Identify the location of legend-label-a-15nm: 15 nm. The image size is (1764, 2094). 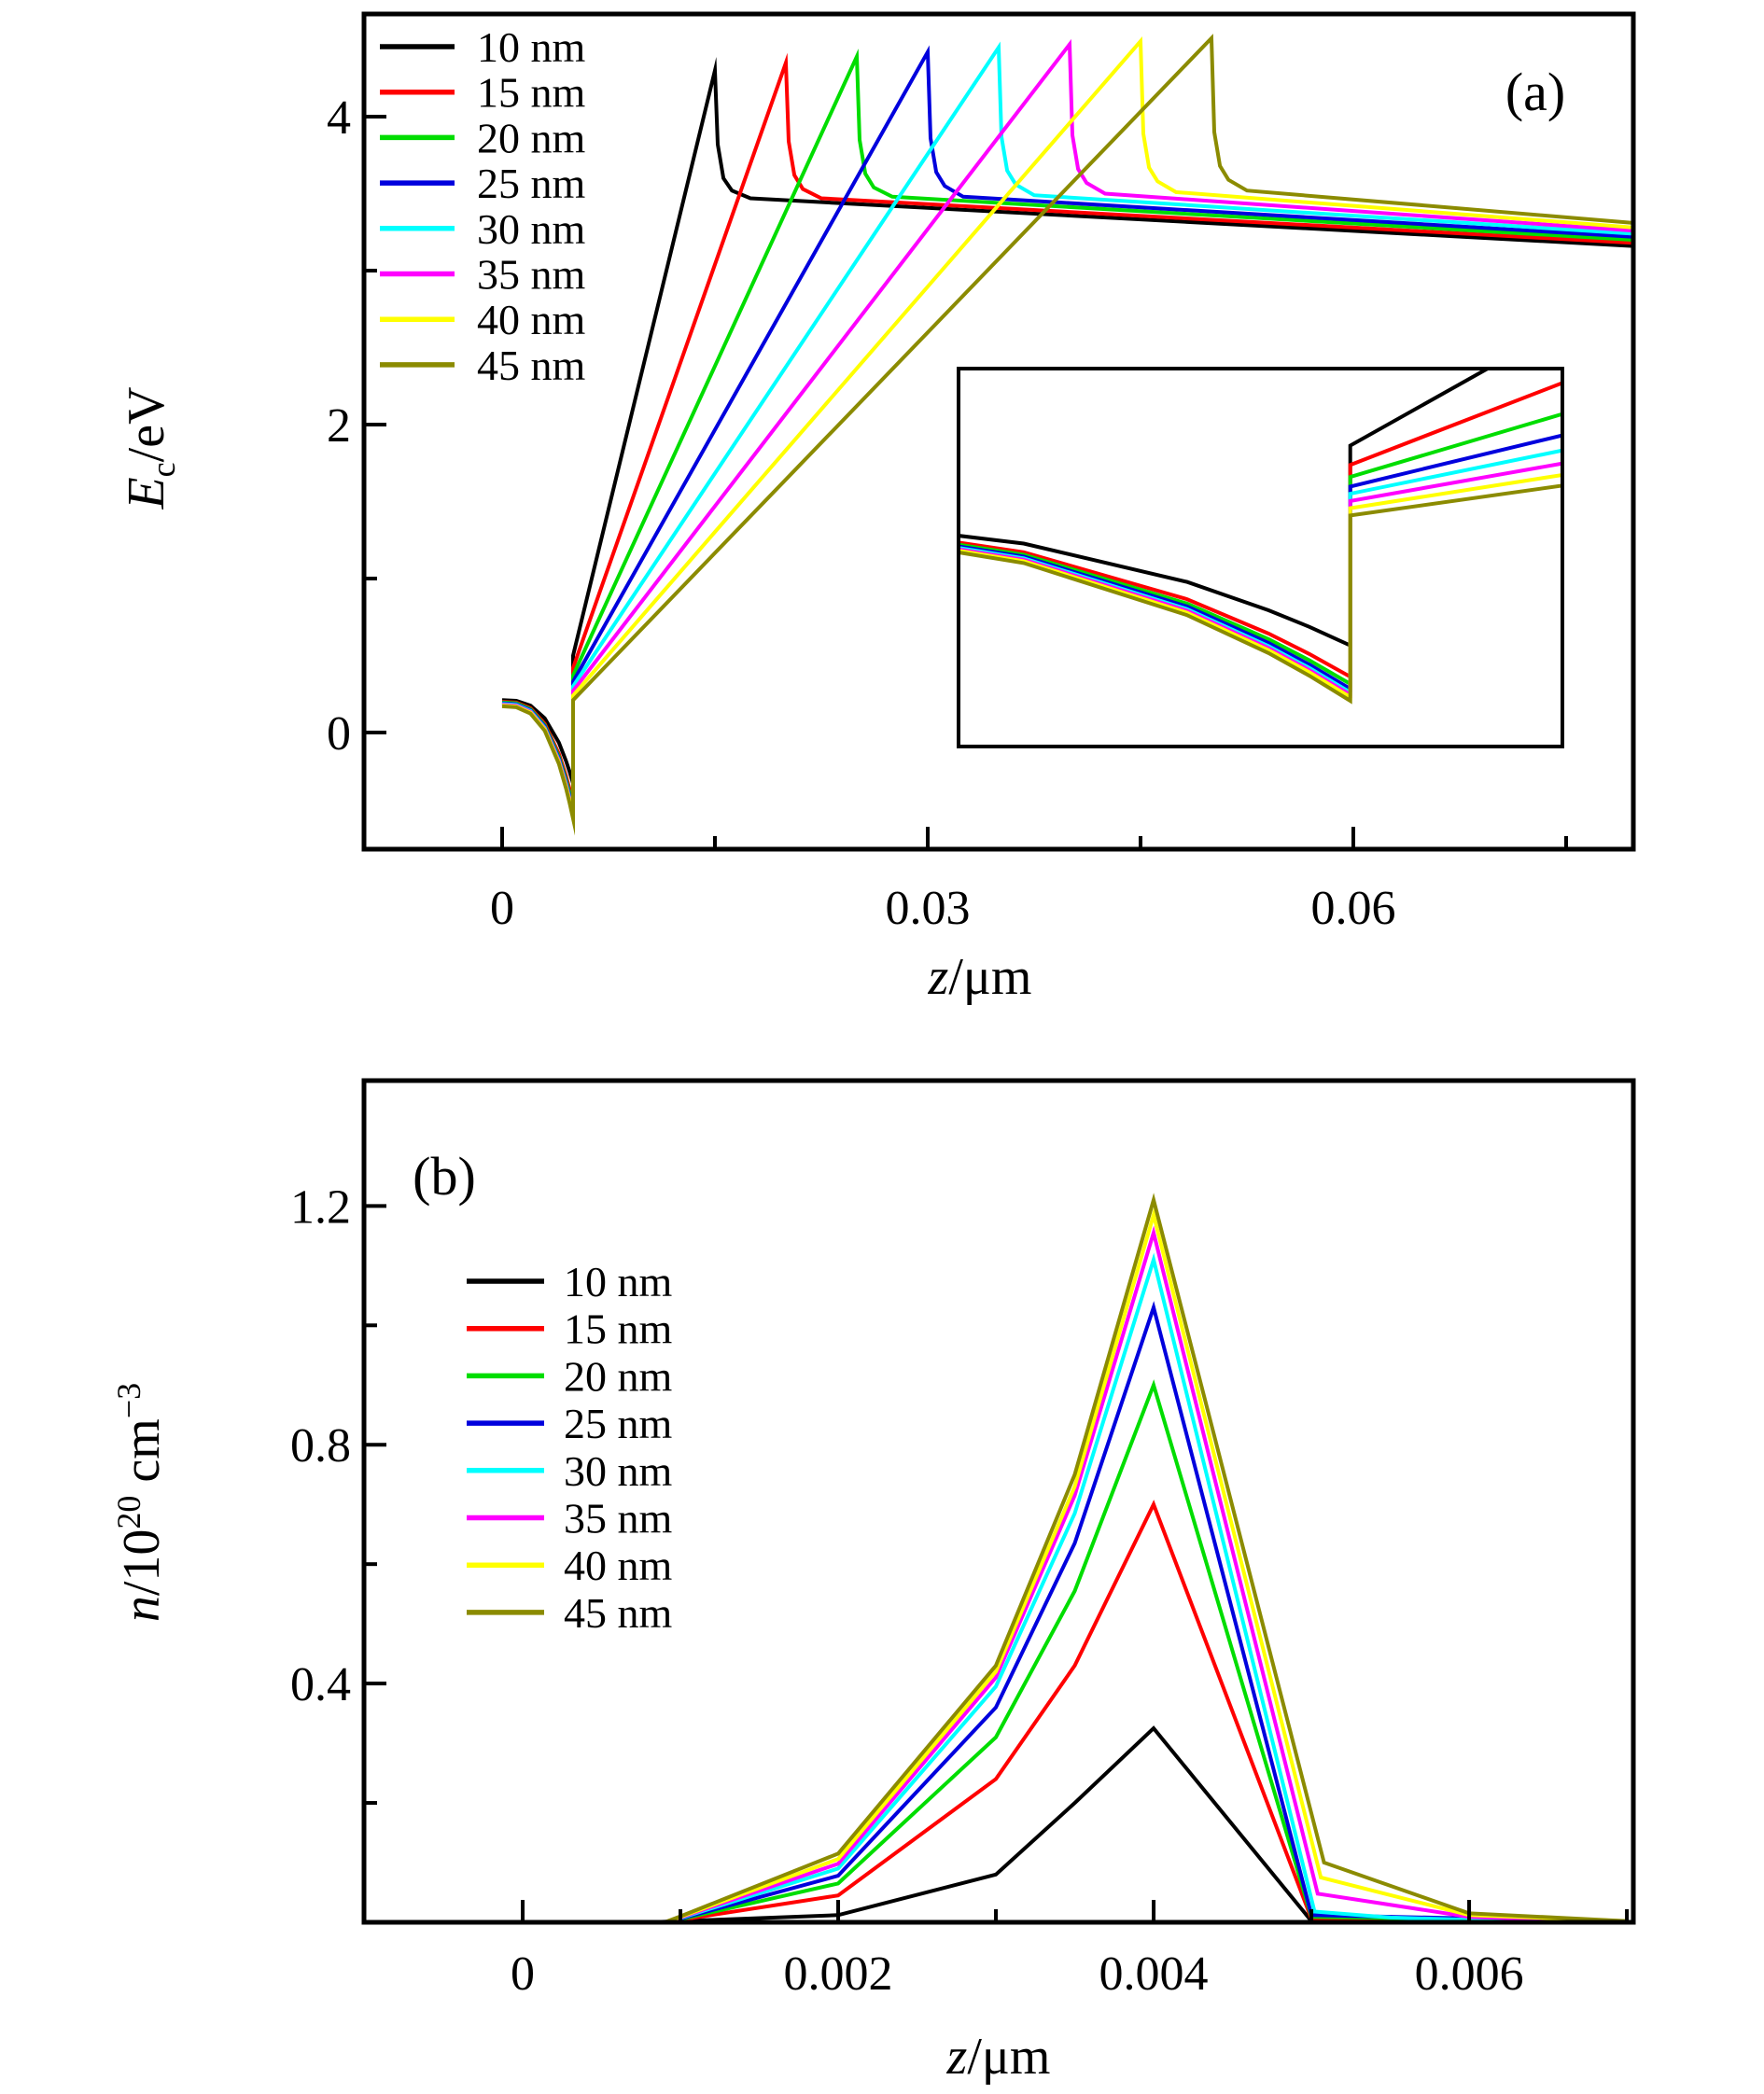
(531, 93).